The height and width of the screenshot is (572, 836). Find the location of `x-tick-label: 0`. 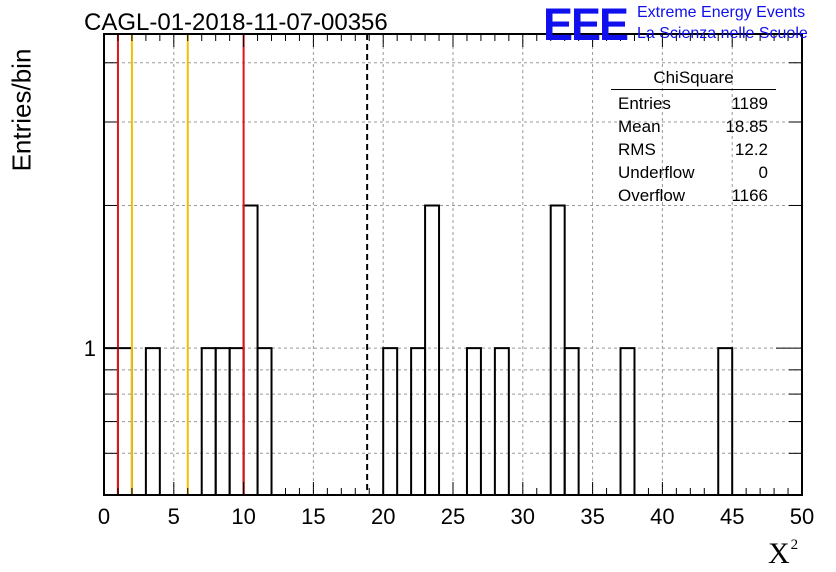

x-tick-label: 0 is located at coordinates (104, 516).